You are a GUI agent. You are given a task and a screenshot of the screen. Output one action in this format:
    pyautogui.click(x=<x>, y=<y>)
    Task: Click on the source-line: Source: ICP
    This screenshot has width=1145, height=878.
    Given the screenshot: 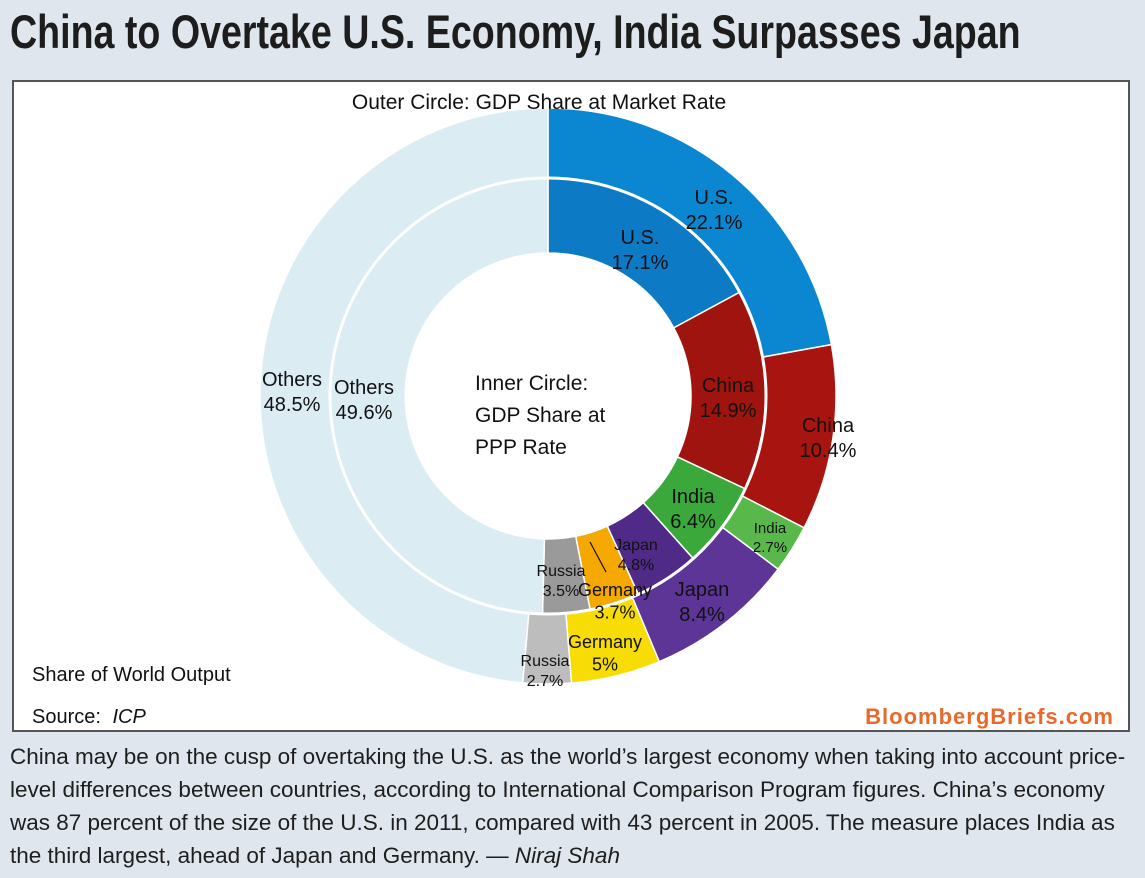 What is the action you would take?
    pyautogui.click(x=89, y=717)
    